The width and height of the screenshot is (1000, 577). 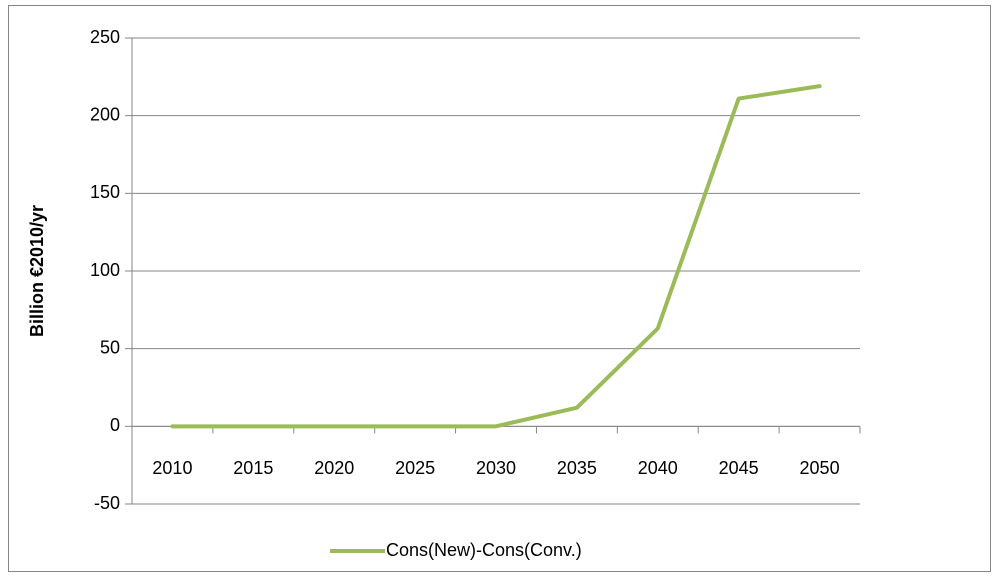 I want to click on x-tick-label: 2010, so click(x=172, y=468).